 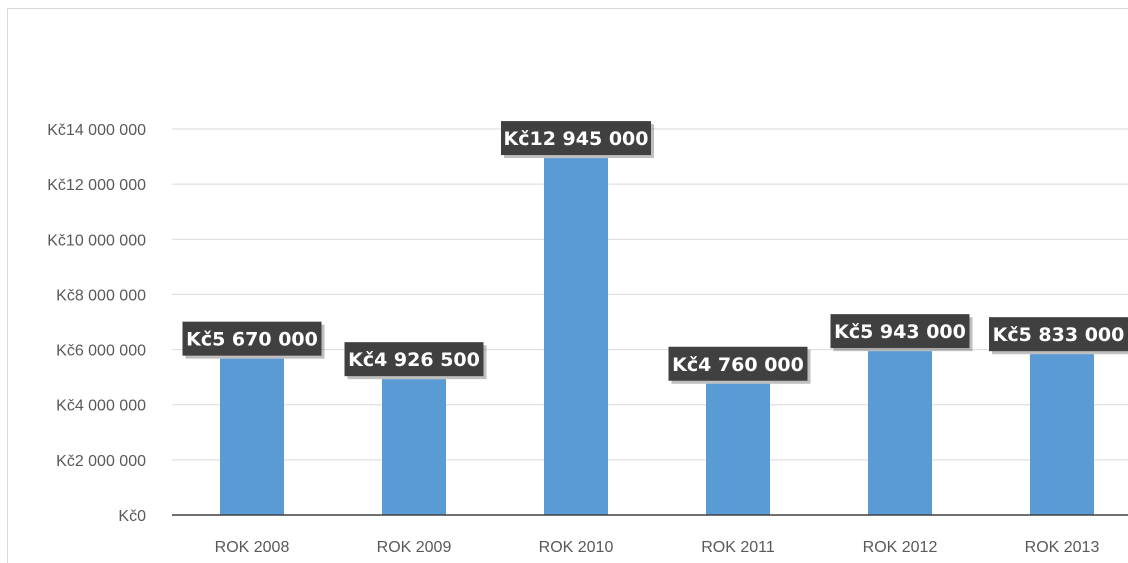 I want to click on data-label-text: Kč5 943 000, so click(x=900, y=332).